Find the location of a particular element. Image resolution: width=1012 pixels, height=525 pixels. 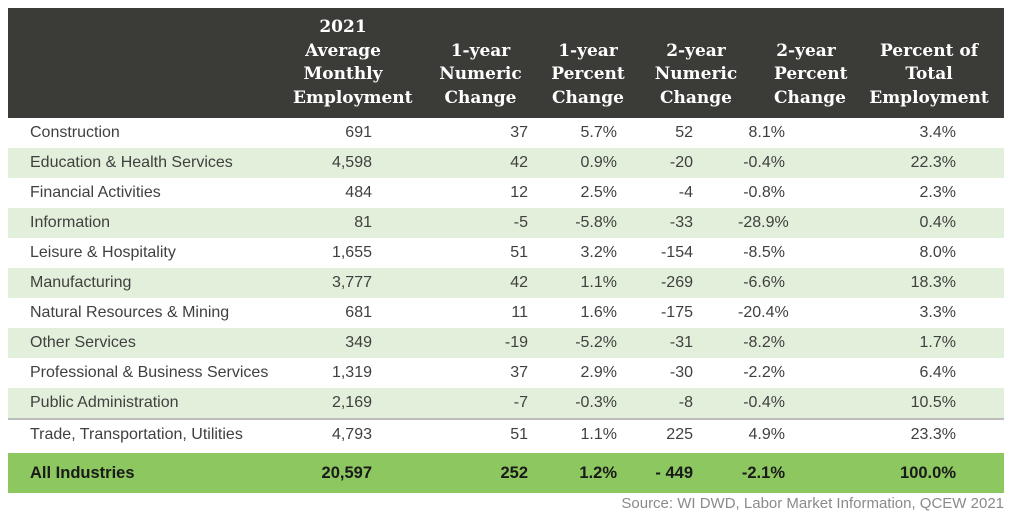

industry-cell: Financial Activities is located at coordinates (95, 192).